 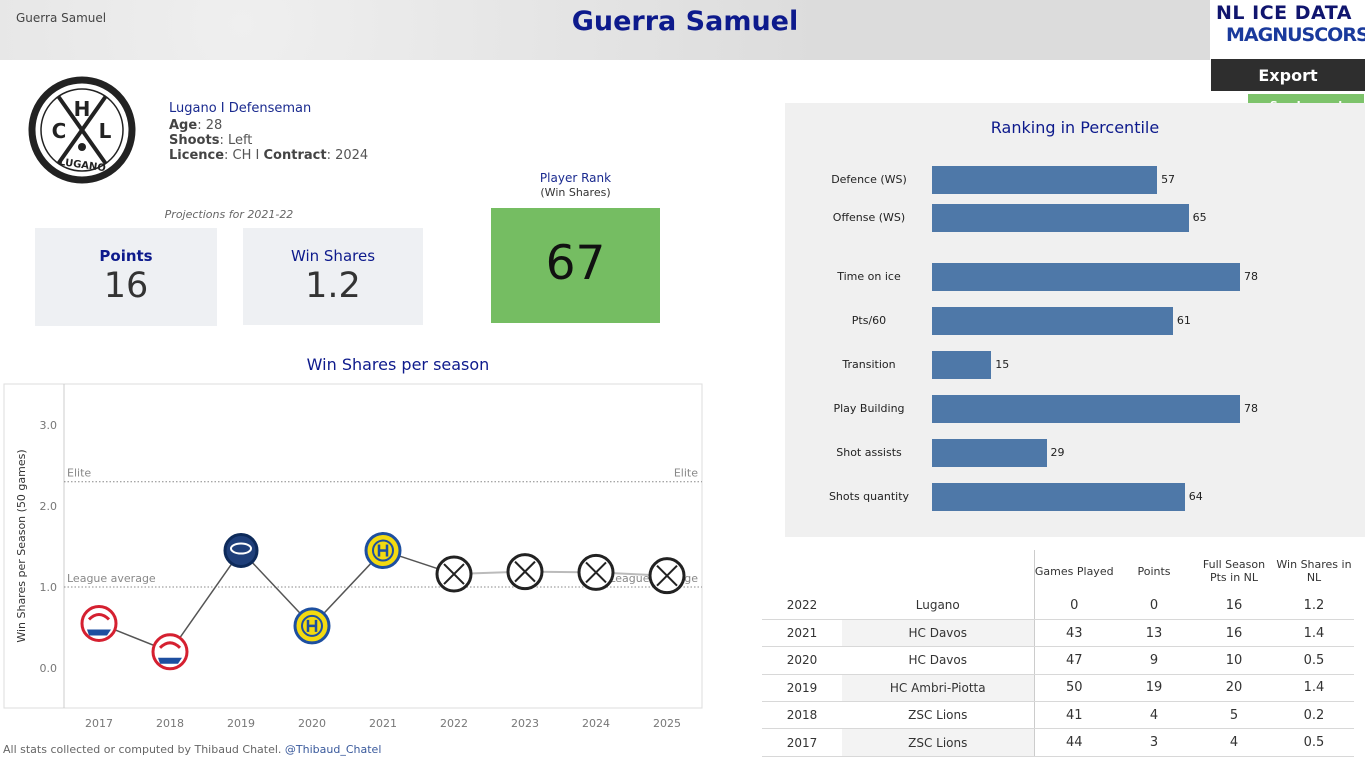 What do you see at coordinates (276, 601) in the screenshot?
I see `series-line` at bounding box center [276, 601].